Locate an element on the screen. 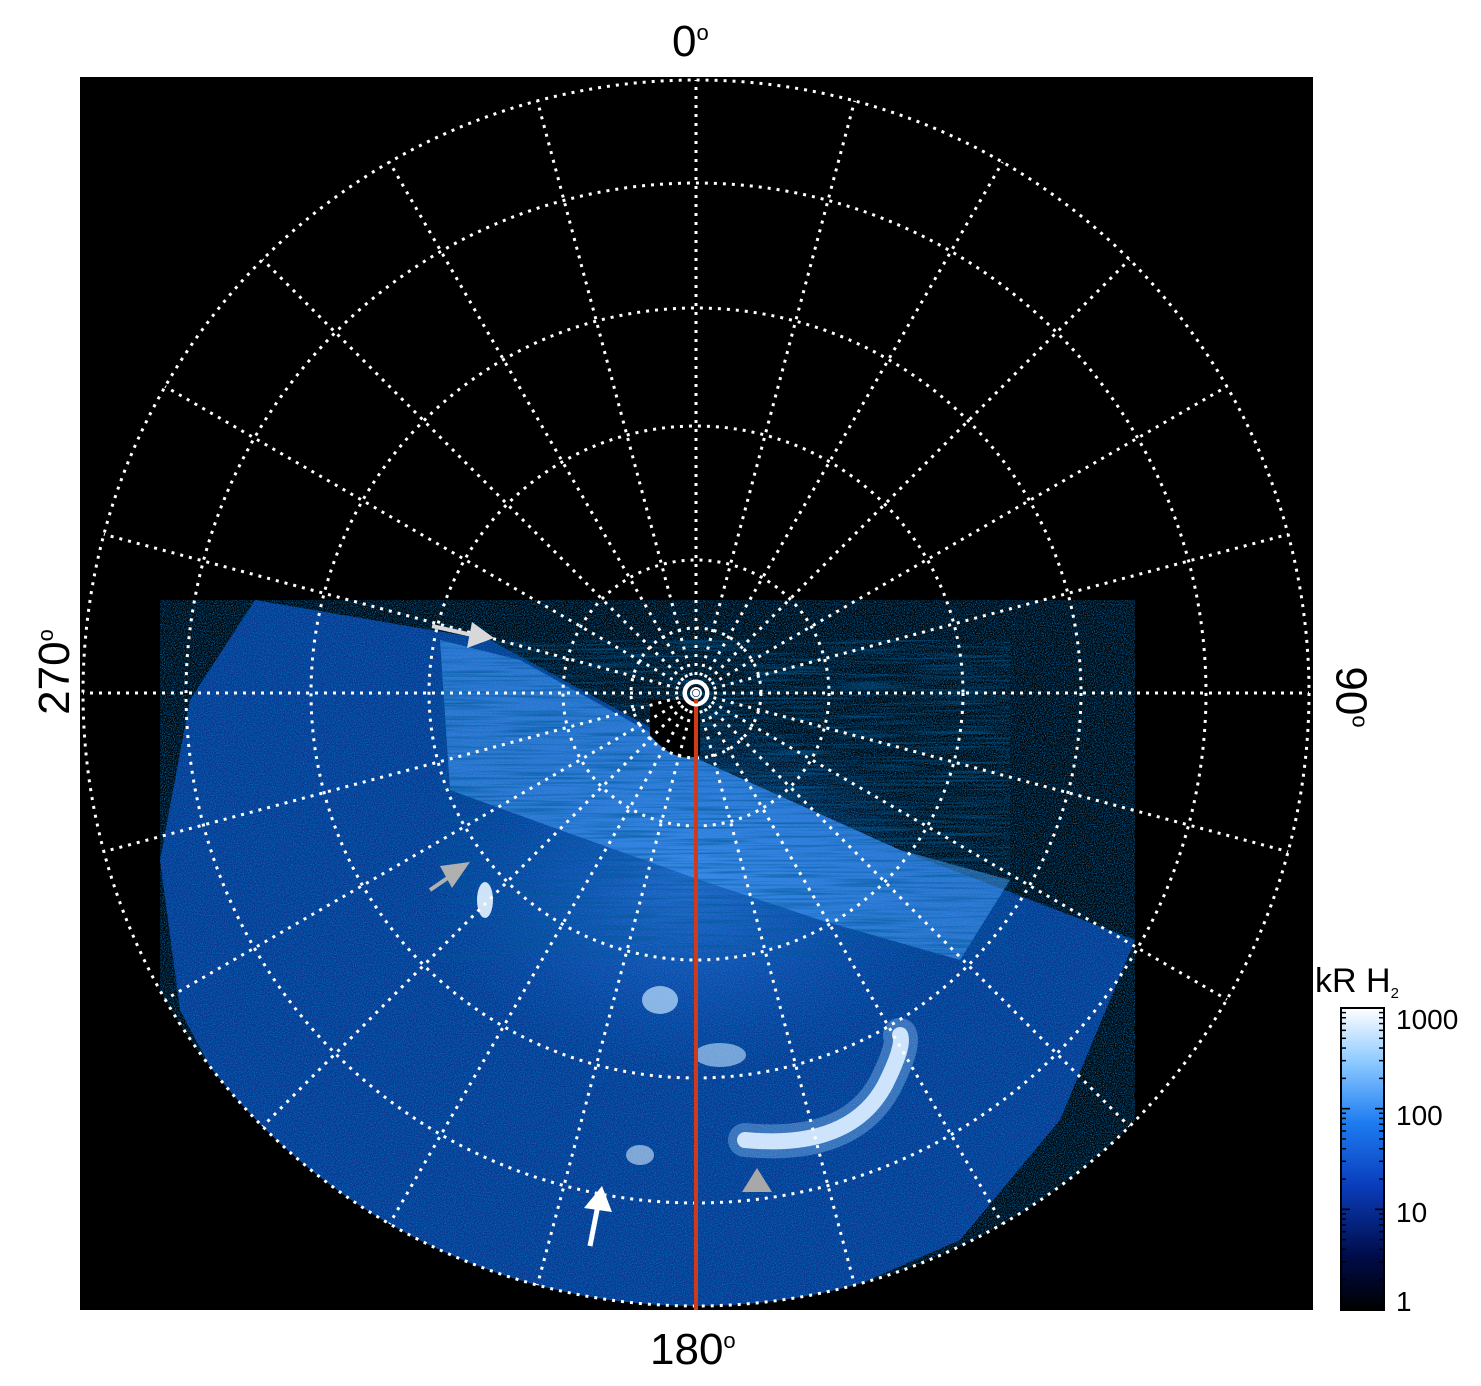  angle-label-180: 180o is located at coordinates (693, 1349).